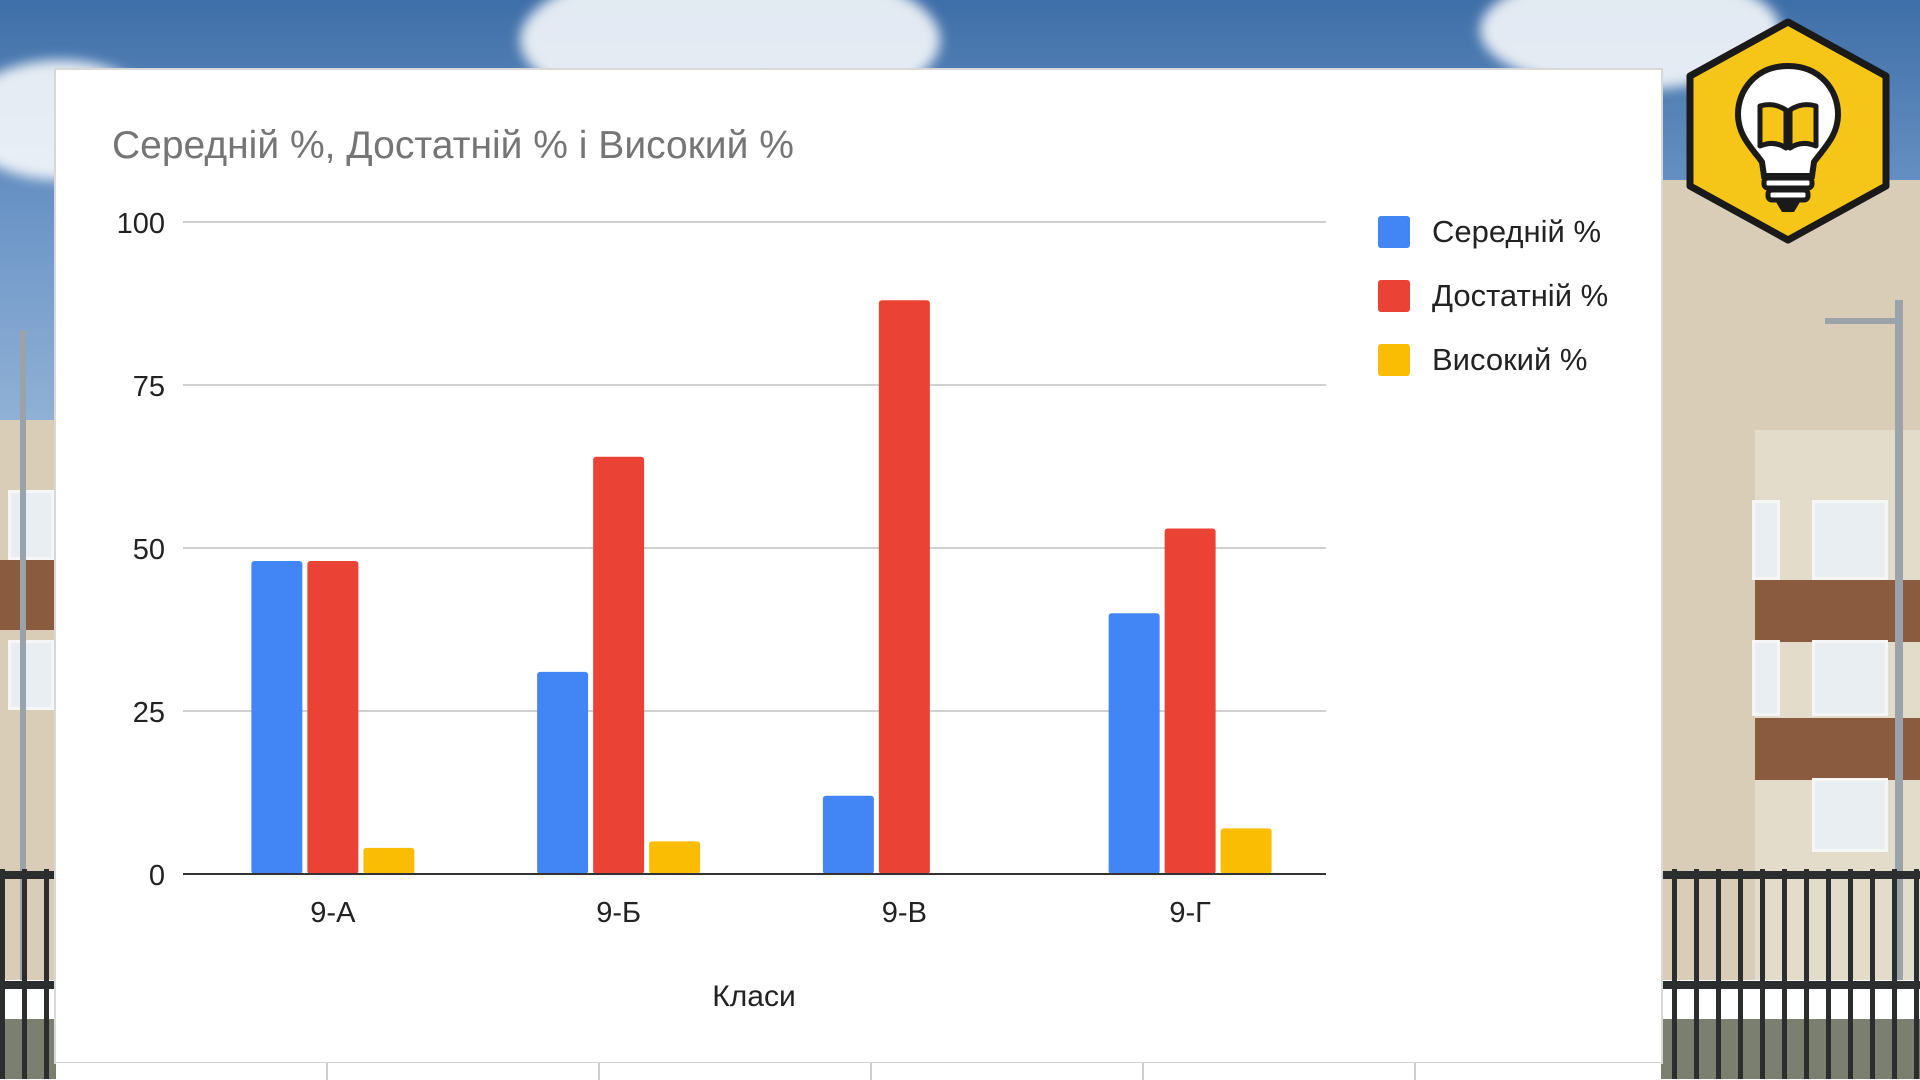 The height and width of the screenshot is (1080, 1920). What do you see at coordinates (1134, 743) in the screenshot?
I see `bar-9-Г-series-0` at bounding box center [1134, 743].